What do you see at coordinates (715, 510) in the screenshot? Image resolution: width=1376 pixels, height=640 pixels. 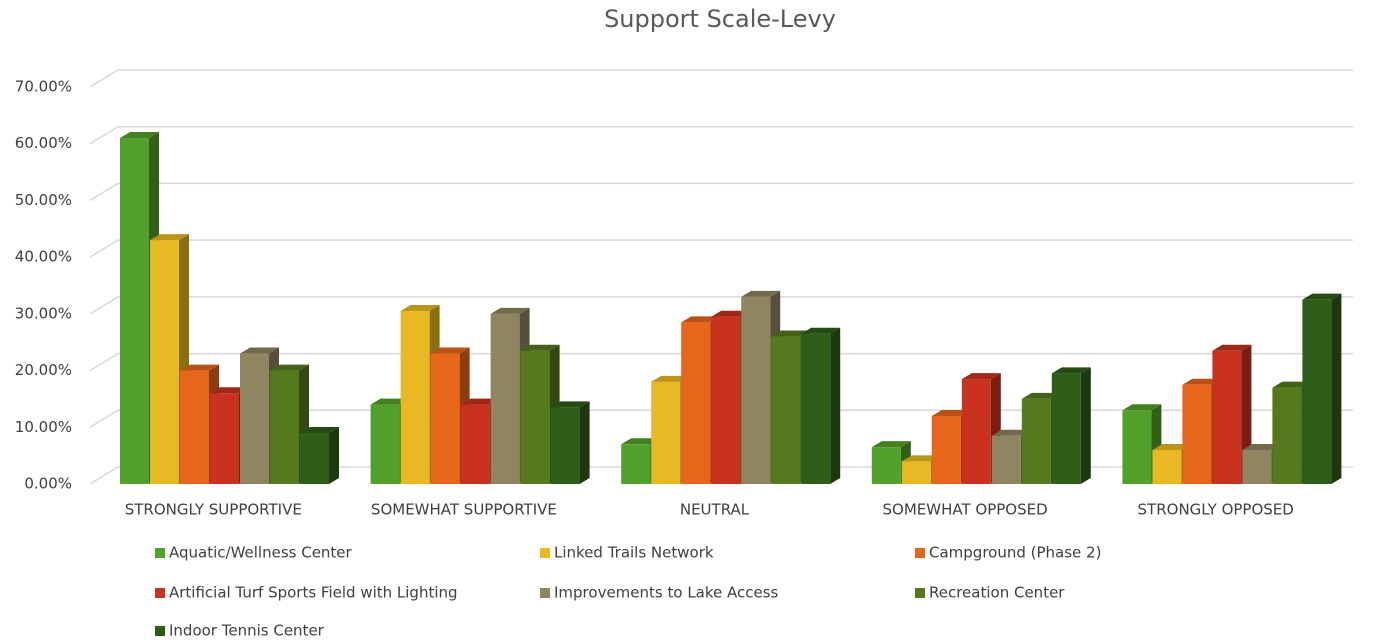 I see `x-tick-label: NEUTRAL` at bounding box center [715, 510].